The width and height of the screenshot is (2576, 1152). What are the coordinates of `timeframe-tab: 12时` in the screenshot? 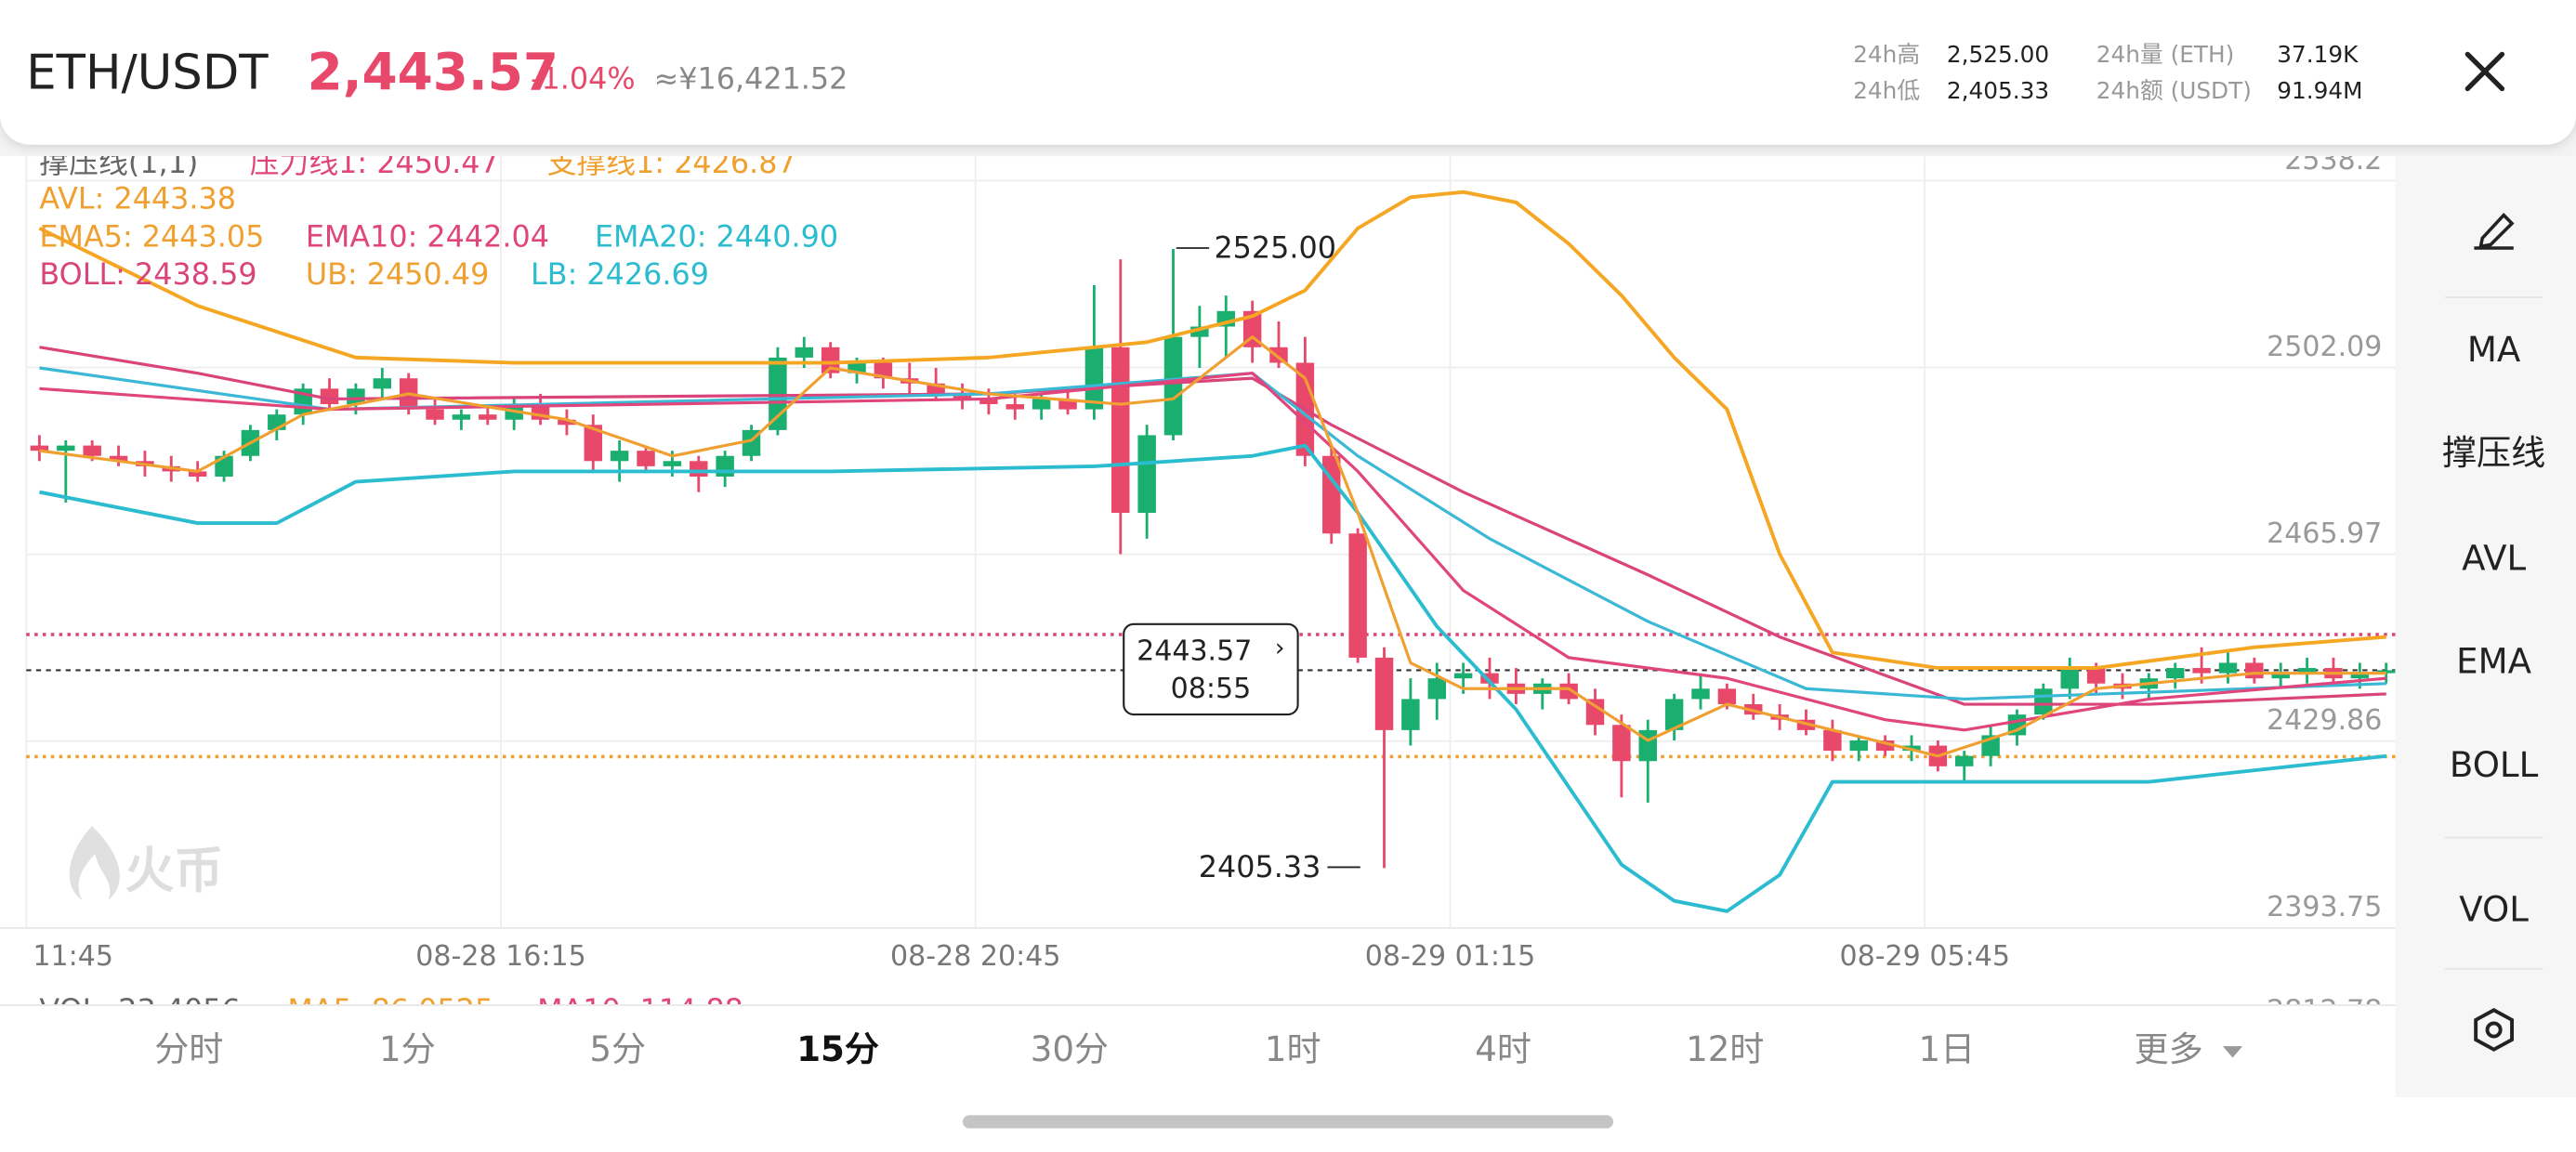 It's located at (1725, 1049).